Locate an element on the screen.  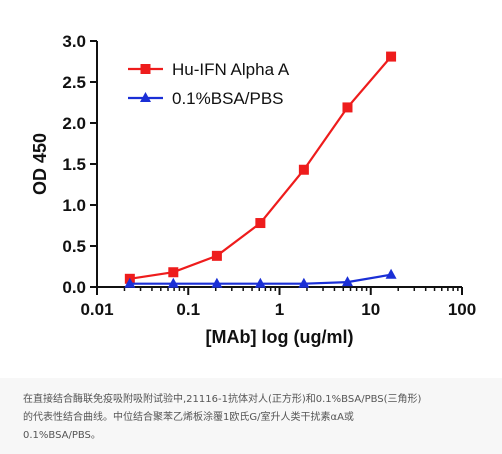
x-tick-label: 1 is located at coordinates (279, 309).